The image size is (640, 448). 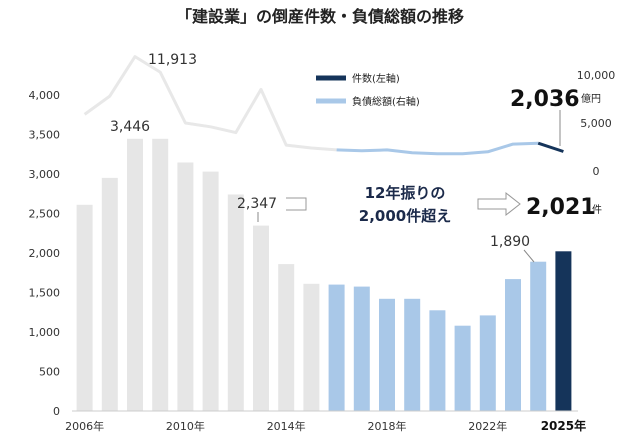 I want to click on bar-2009, so click(x=160, y=275).